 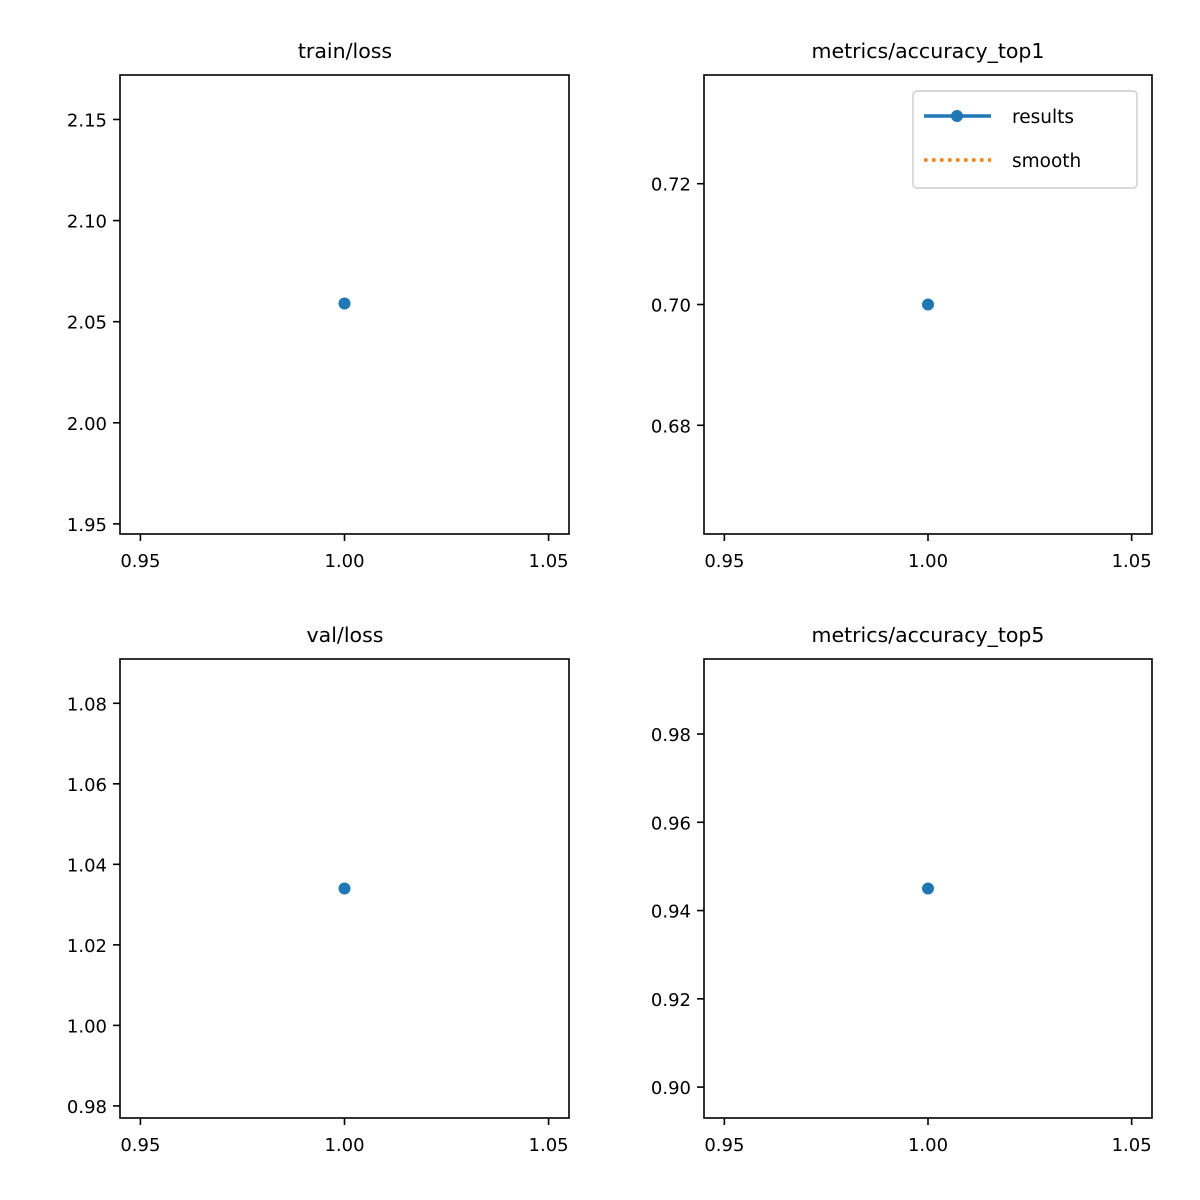 I want to click on y-tick-label: 2.15, so click(x=87, y=120).